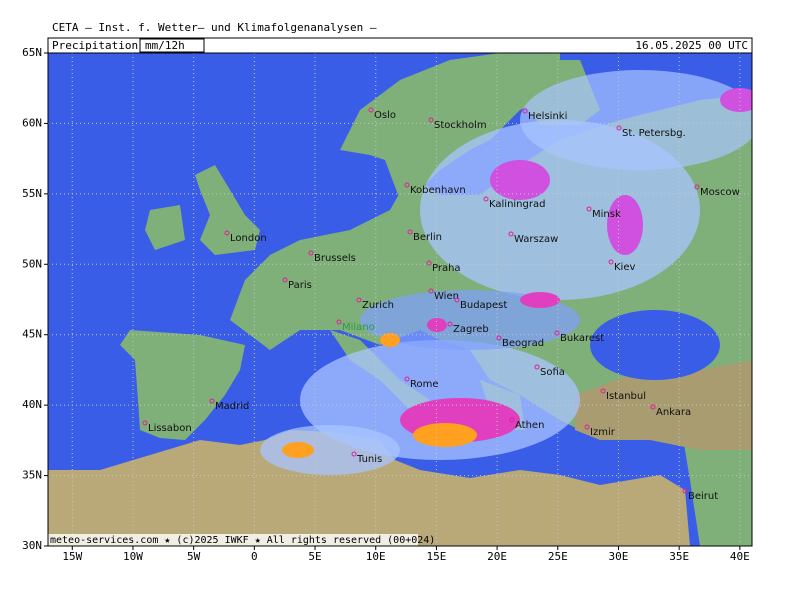 The image size is (800, 604). Describe the element at coordinates (232, 406) in the screenshot. I see `city-label: Madrid` at that location.